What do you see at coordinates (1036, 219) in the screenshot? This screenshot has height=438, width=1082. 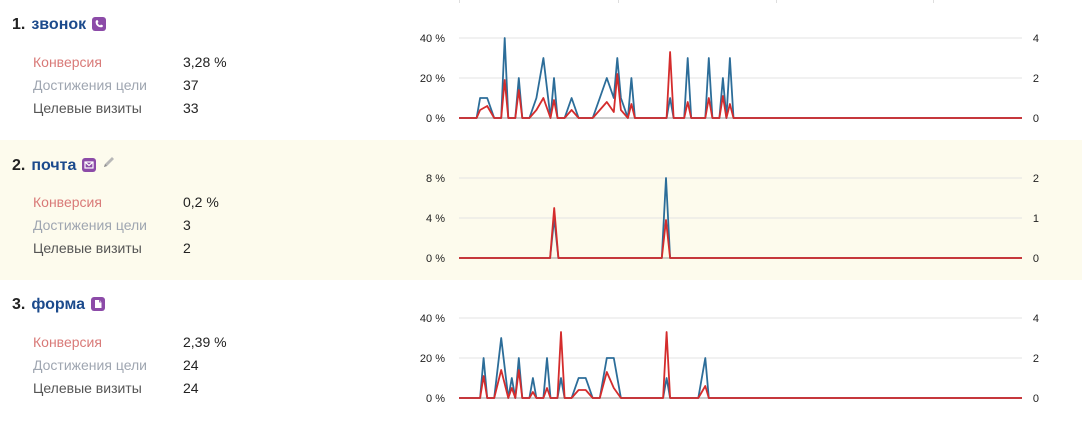 I see `right-axis-tick-label: 1` at bounding box center [1036, 219].